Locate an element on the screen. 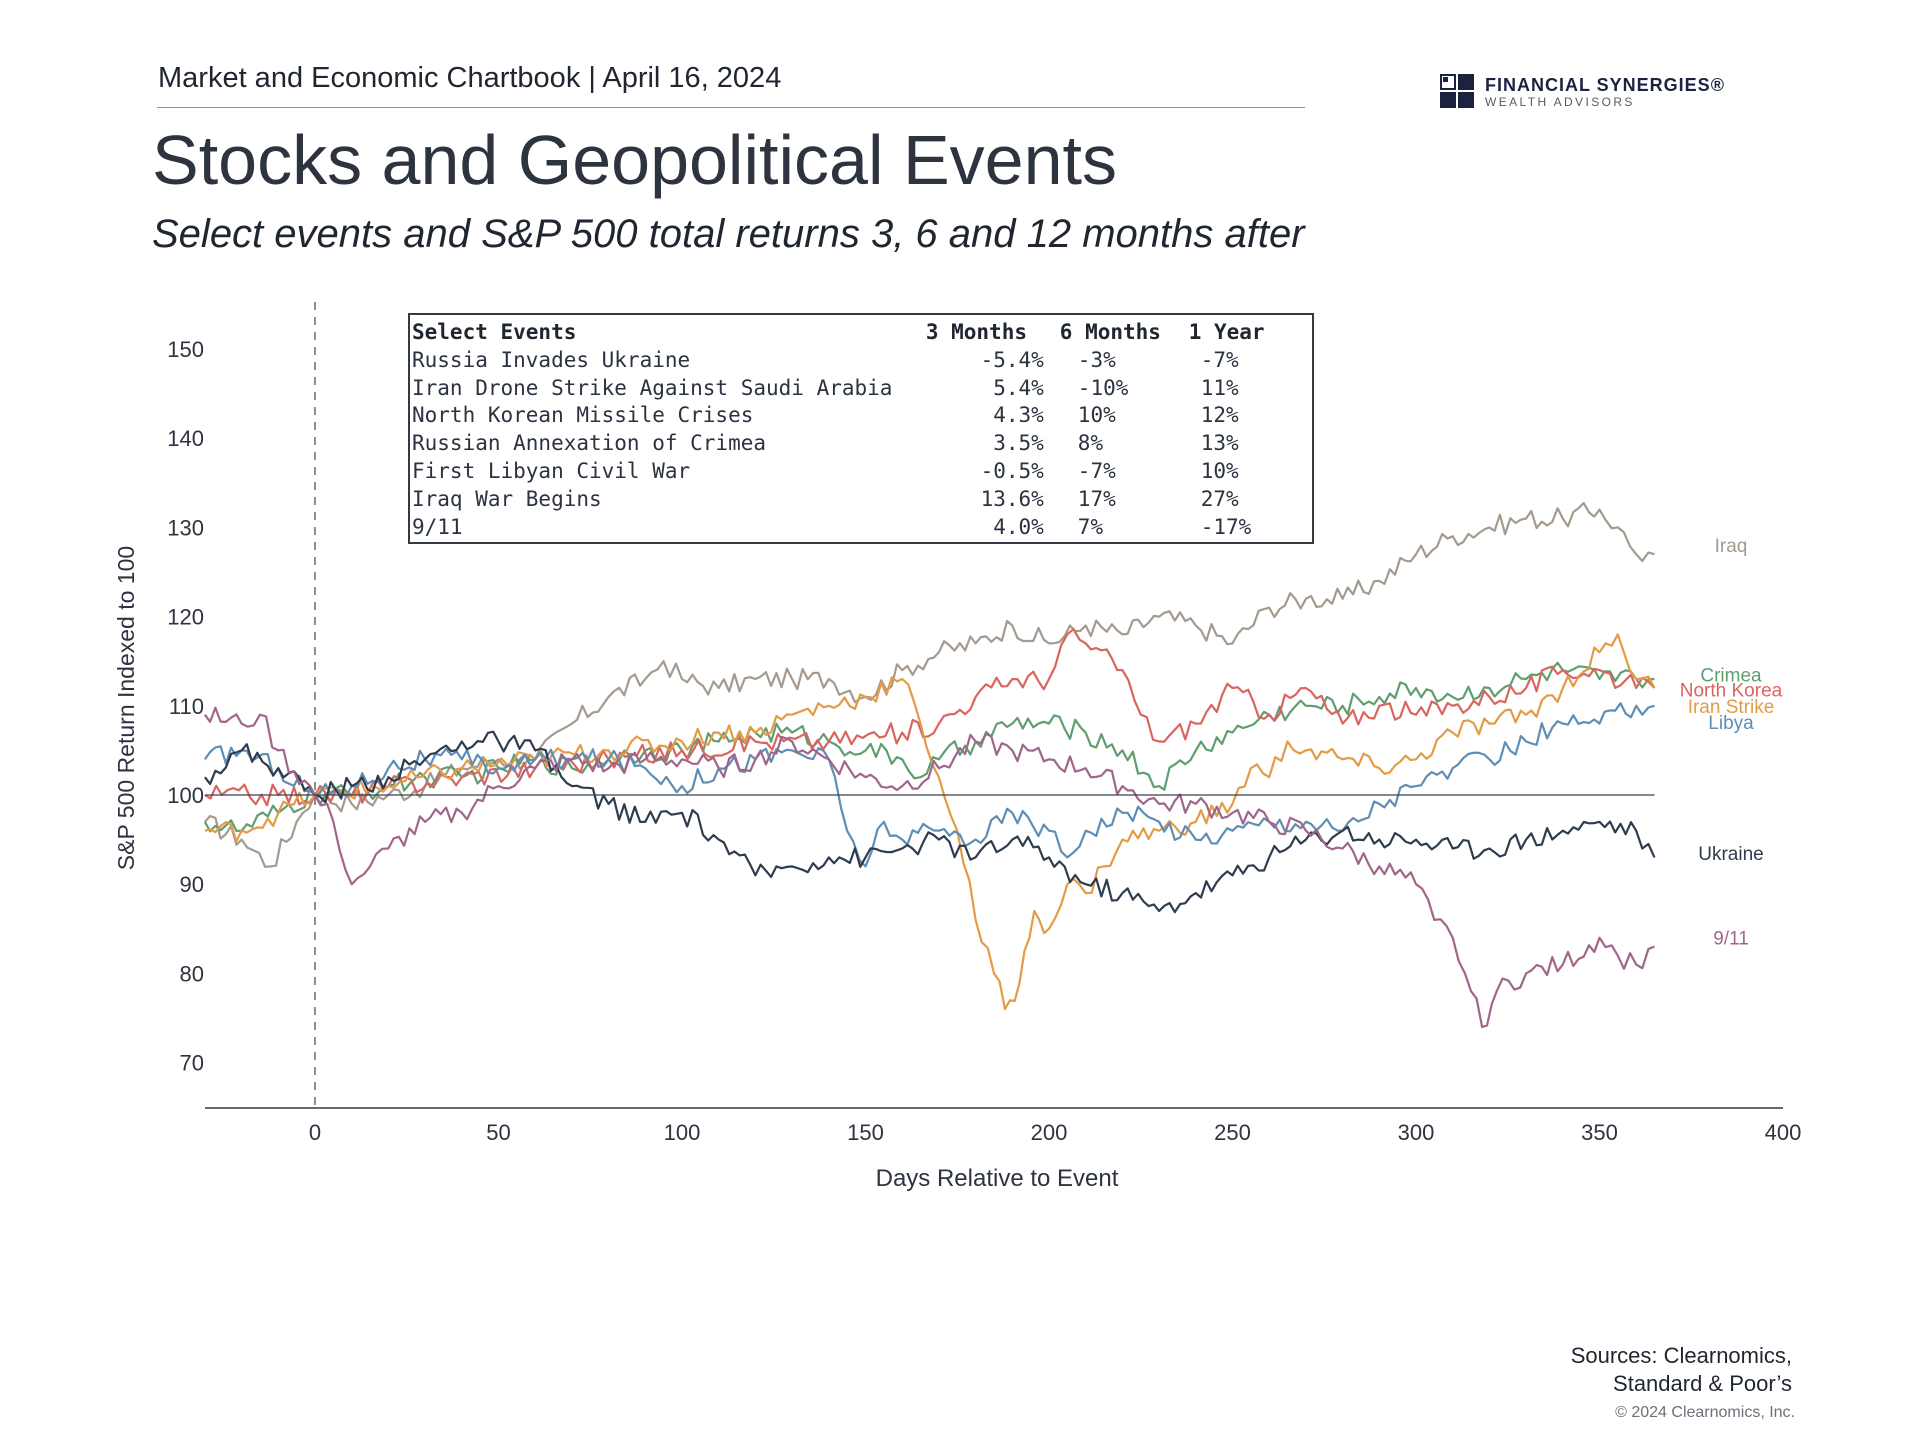 This screenshot has height=1440, width=1920. series-line-north-korea is located at coordinates (930, 717).